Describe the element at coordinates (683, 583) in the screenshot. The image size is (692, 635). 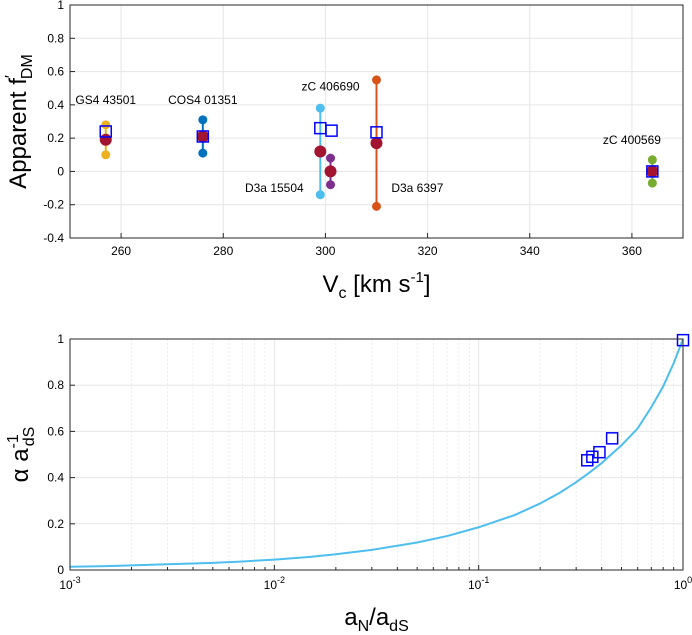
I see `bottom-x-tick-label: 10⁰` at that location.